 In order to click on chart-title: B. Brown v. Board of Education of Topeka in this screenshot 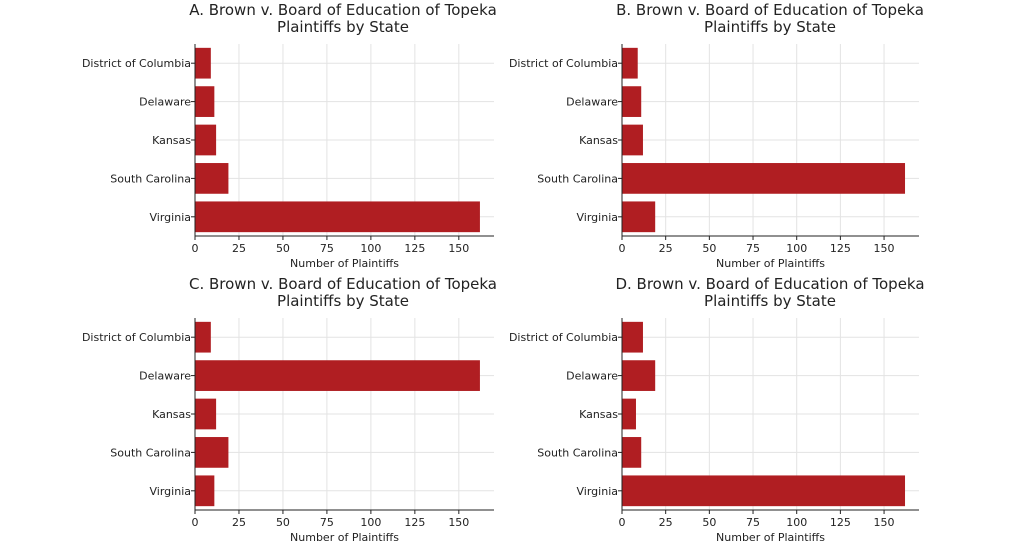, I will do `click(770, 10)`.